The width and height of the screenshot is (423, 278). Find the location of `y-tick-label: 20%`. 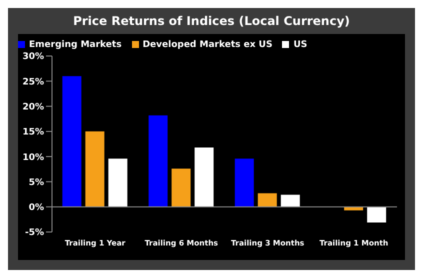

y-tick-label: 20% is located at coordinates (33, 107).